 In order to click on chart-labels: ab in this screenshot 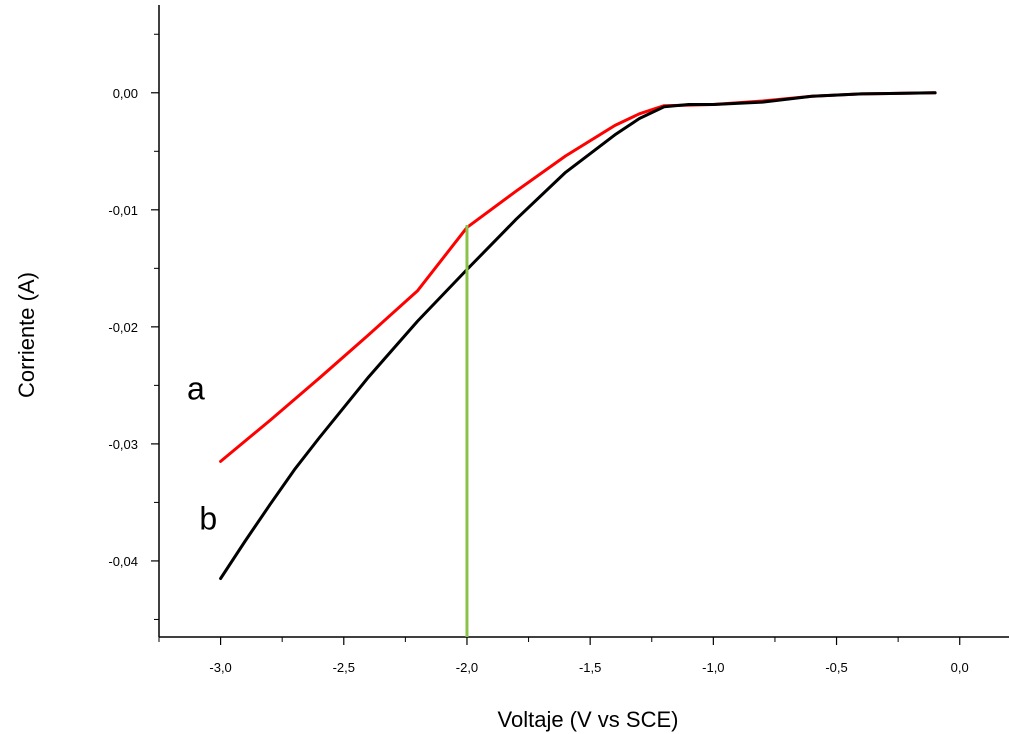, I will do `click(202, 453)`.